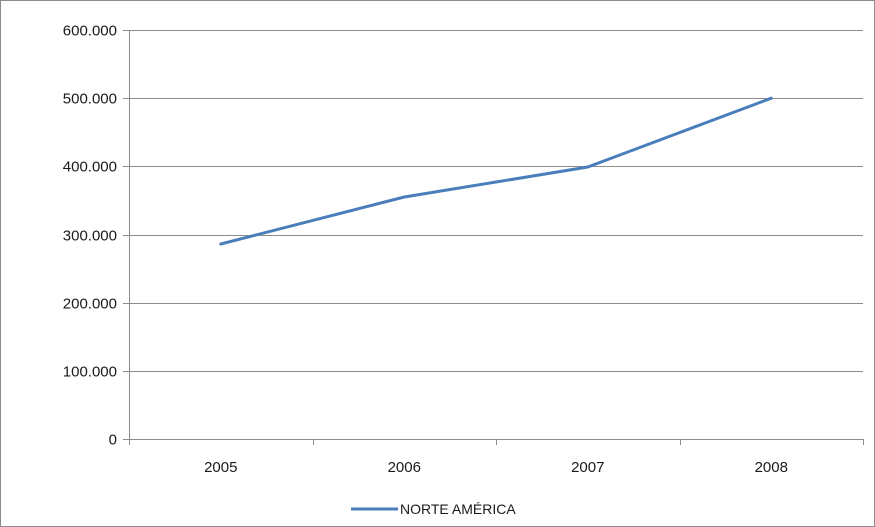  I want to click on x-axis-tick-labels: 2005 2006 2007 2008, so click(496, 467).